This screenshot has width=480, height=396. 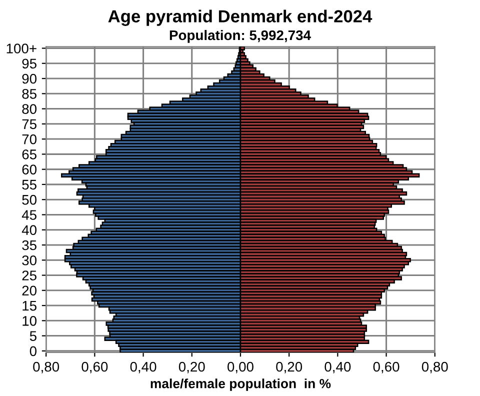 I want to click on y-tick-label: 0, so click(x=33, y=351).